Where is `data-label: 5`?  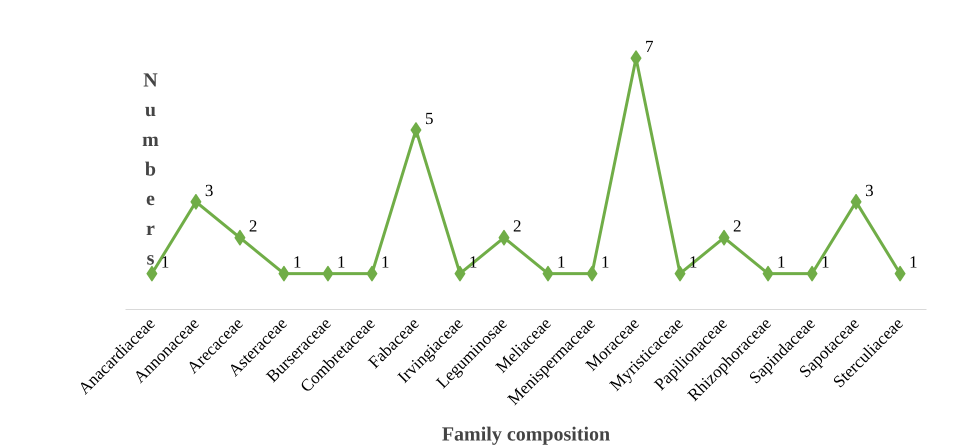 data-label: 5 is located at coordinates (429, 118).